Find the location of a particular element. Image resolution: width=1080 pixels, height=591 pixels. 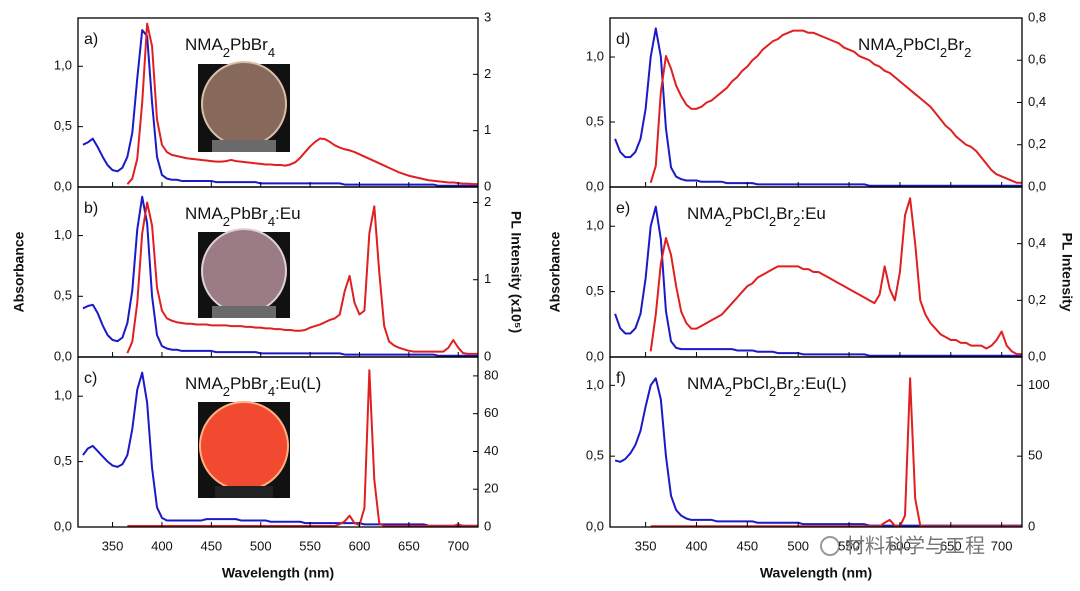

watermark: 材料科学与工程 is located at coordinates (915, 545).